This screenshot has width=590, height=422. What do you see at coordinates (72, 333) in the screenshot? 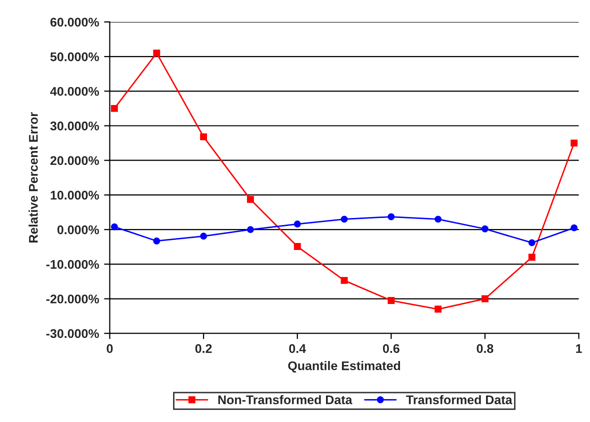
I see `y-tick-label: -30.000%` at bounding box center [72, 333].